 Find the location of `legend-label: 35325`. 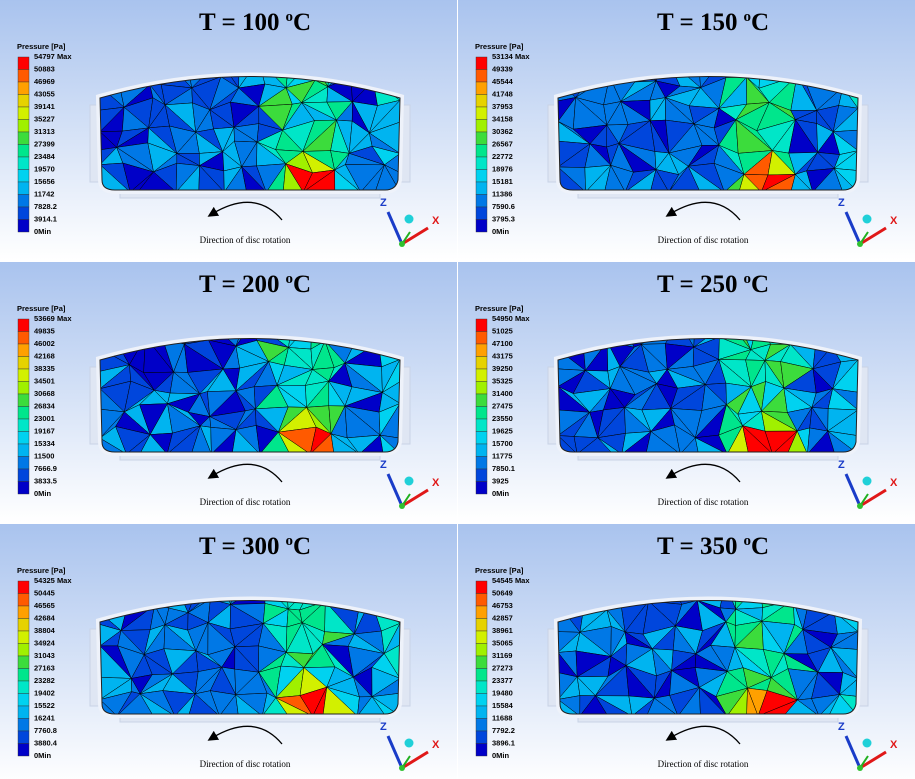

legend-label: 35325 is located at coordinates (502, 380).